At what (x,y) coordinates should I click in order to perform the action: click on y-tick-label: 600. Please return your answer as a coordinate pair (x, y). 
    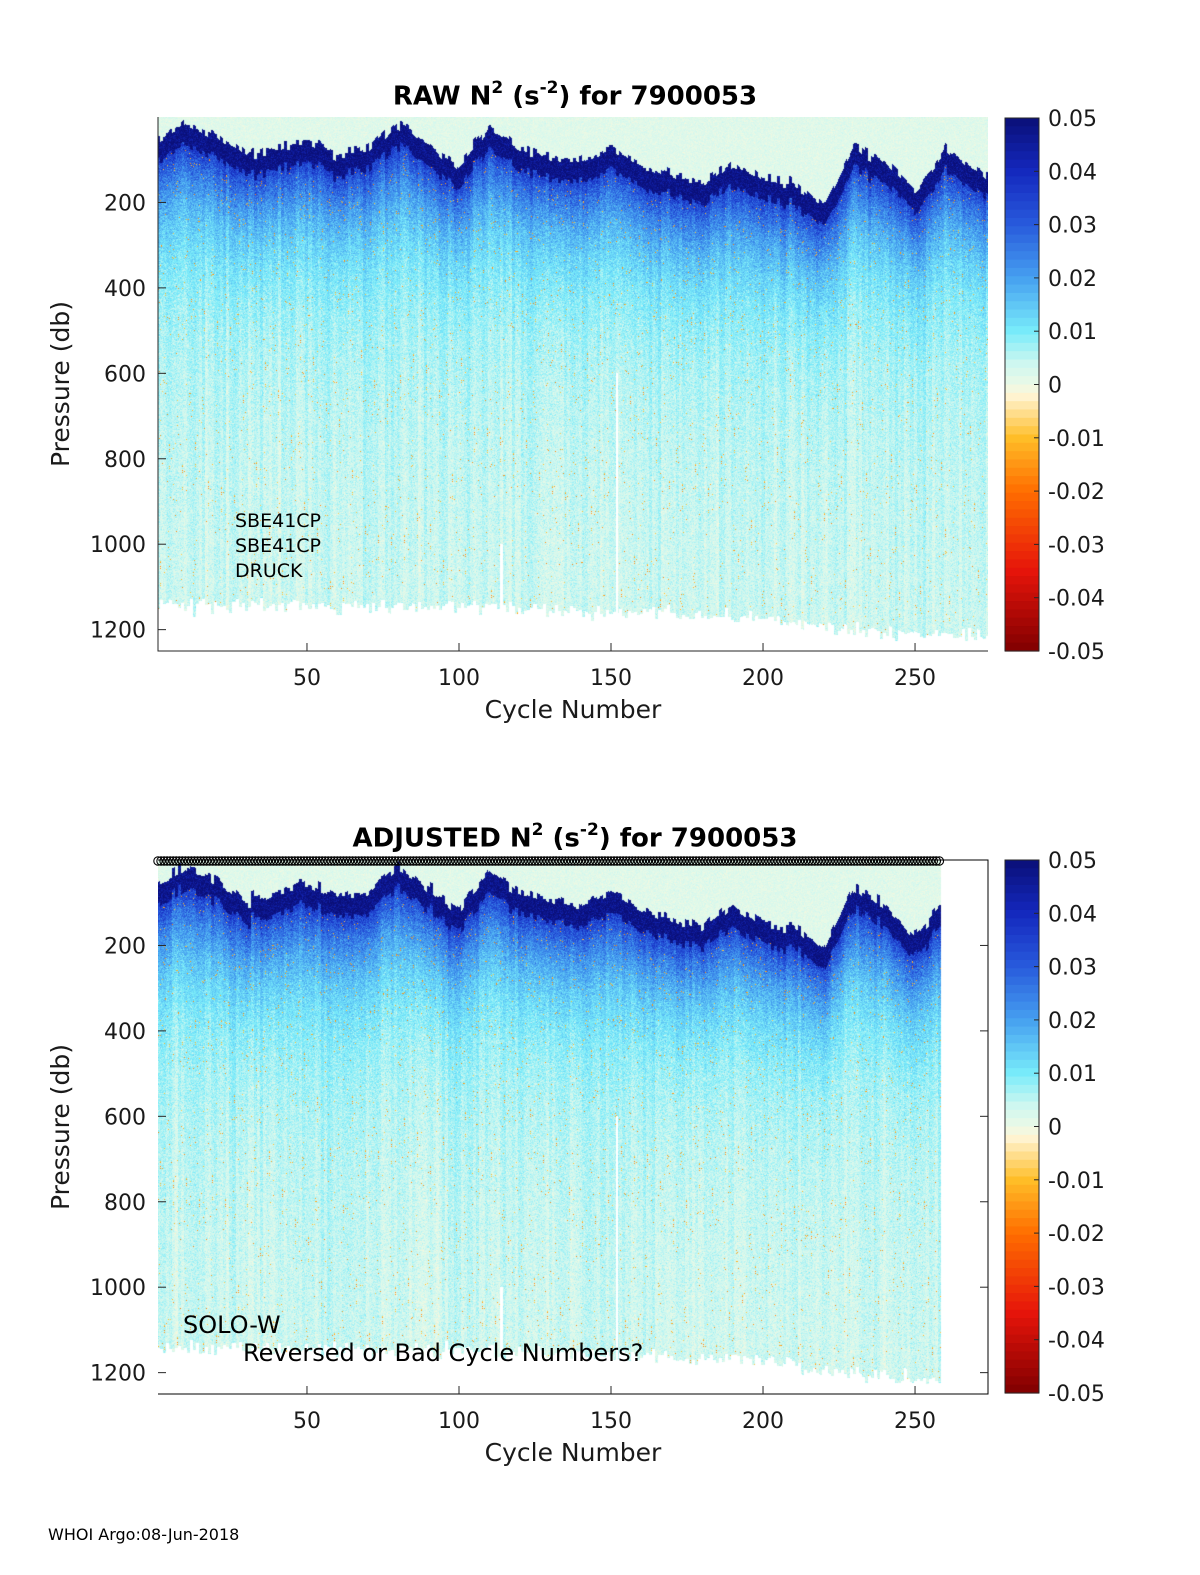
    Looking at the image, I should click on (125, 1117).